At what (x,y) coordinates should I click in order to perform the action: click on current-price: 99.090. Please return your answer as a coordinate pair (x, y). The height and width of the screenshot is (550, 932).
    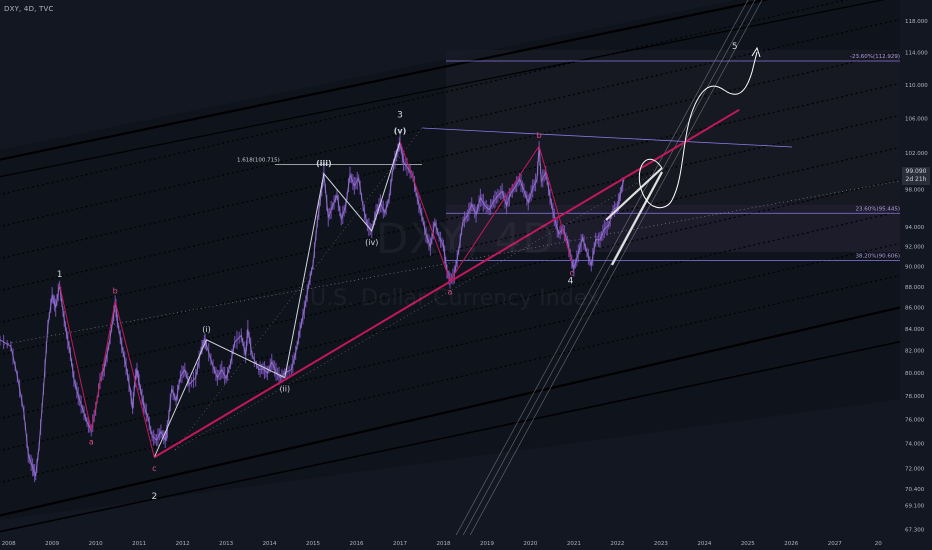
    Looking at the image, I should click on (916, 171).